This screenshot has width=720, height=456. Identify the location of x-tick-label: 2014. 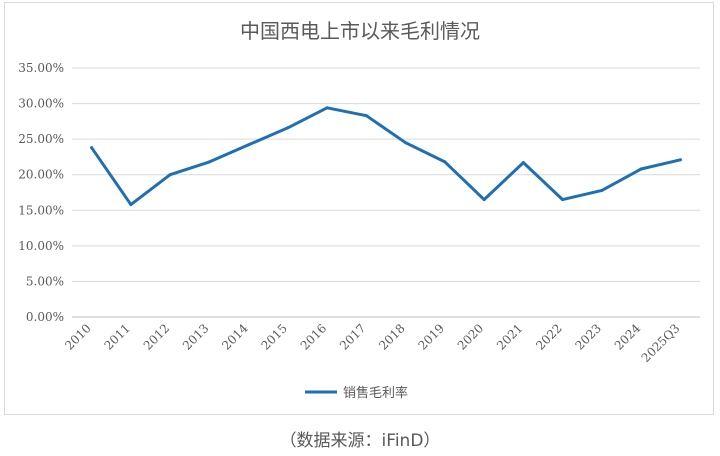
(235, 337).